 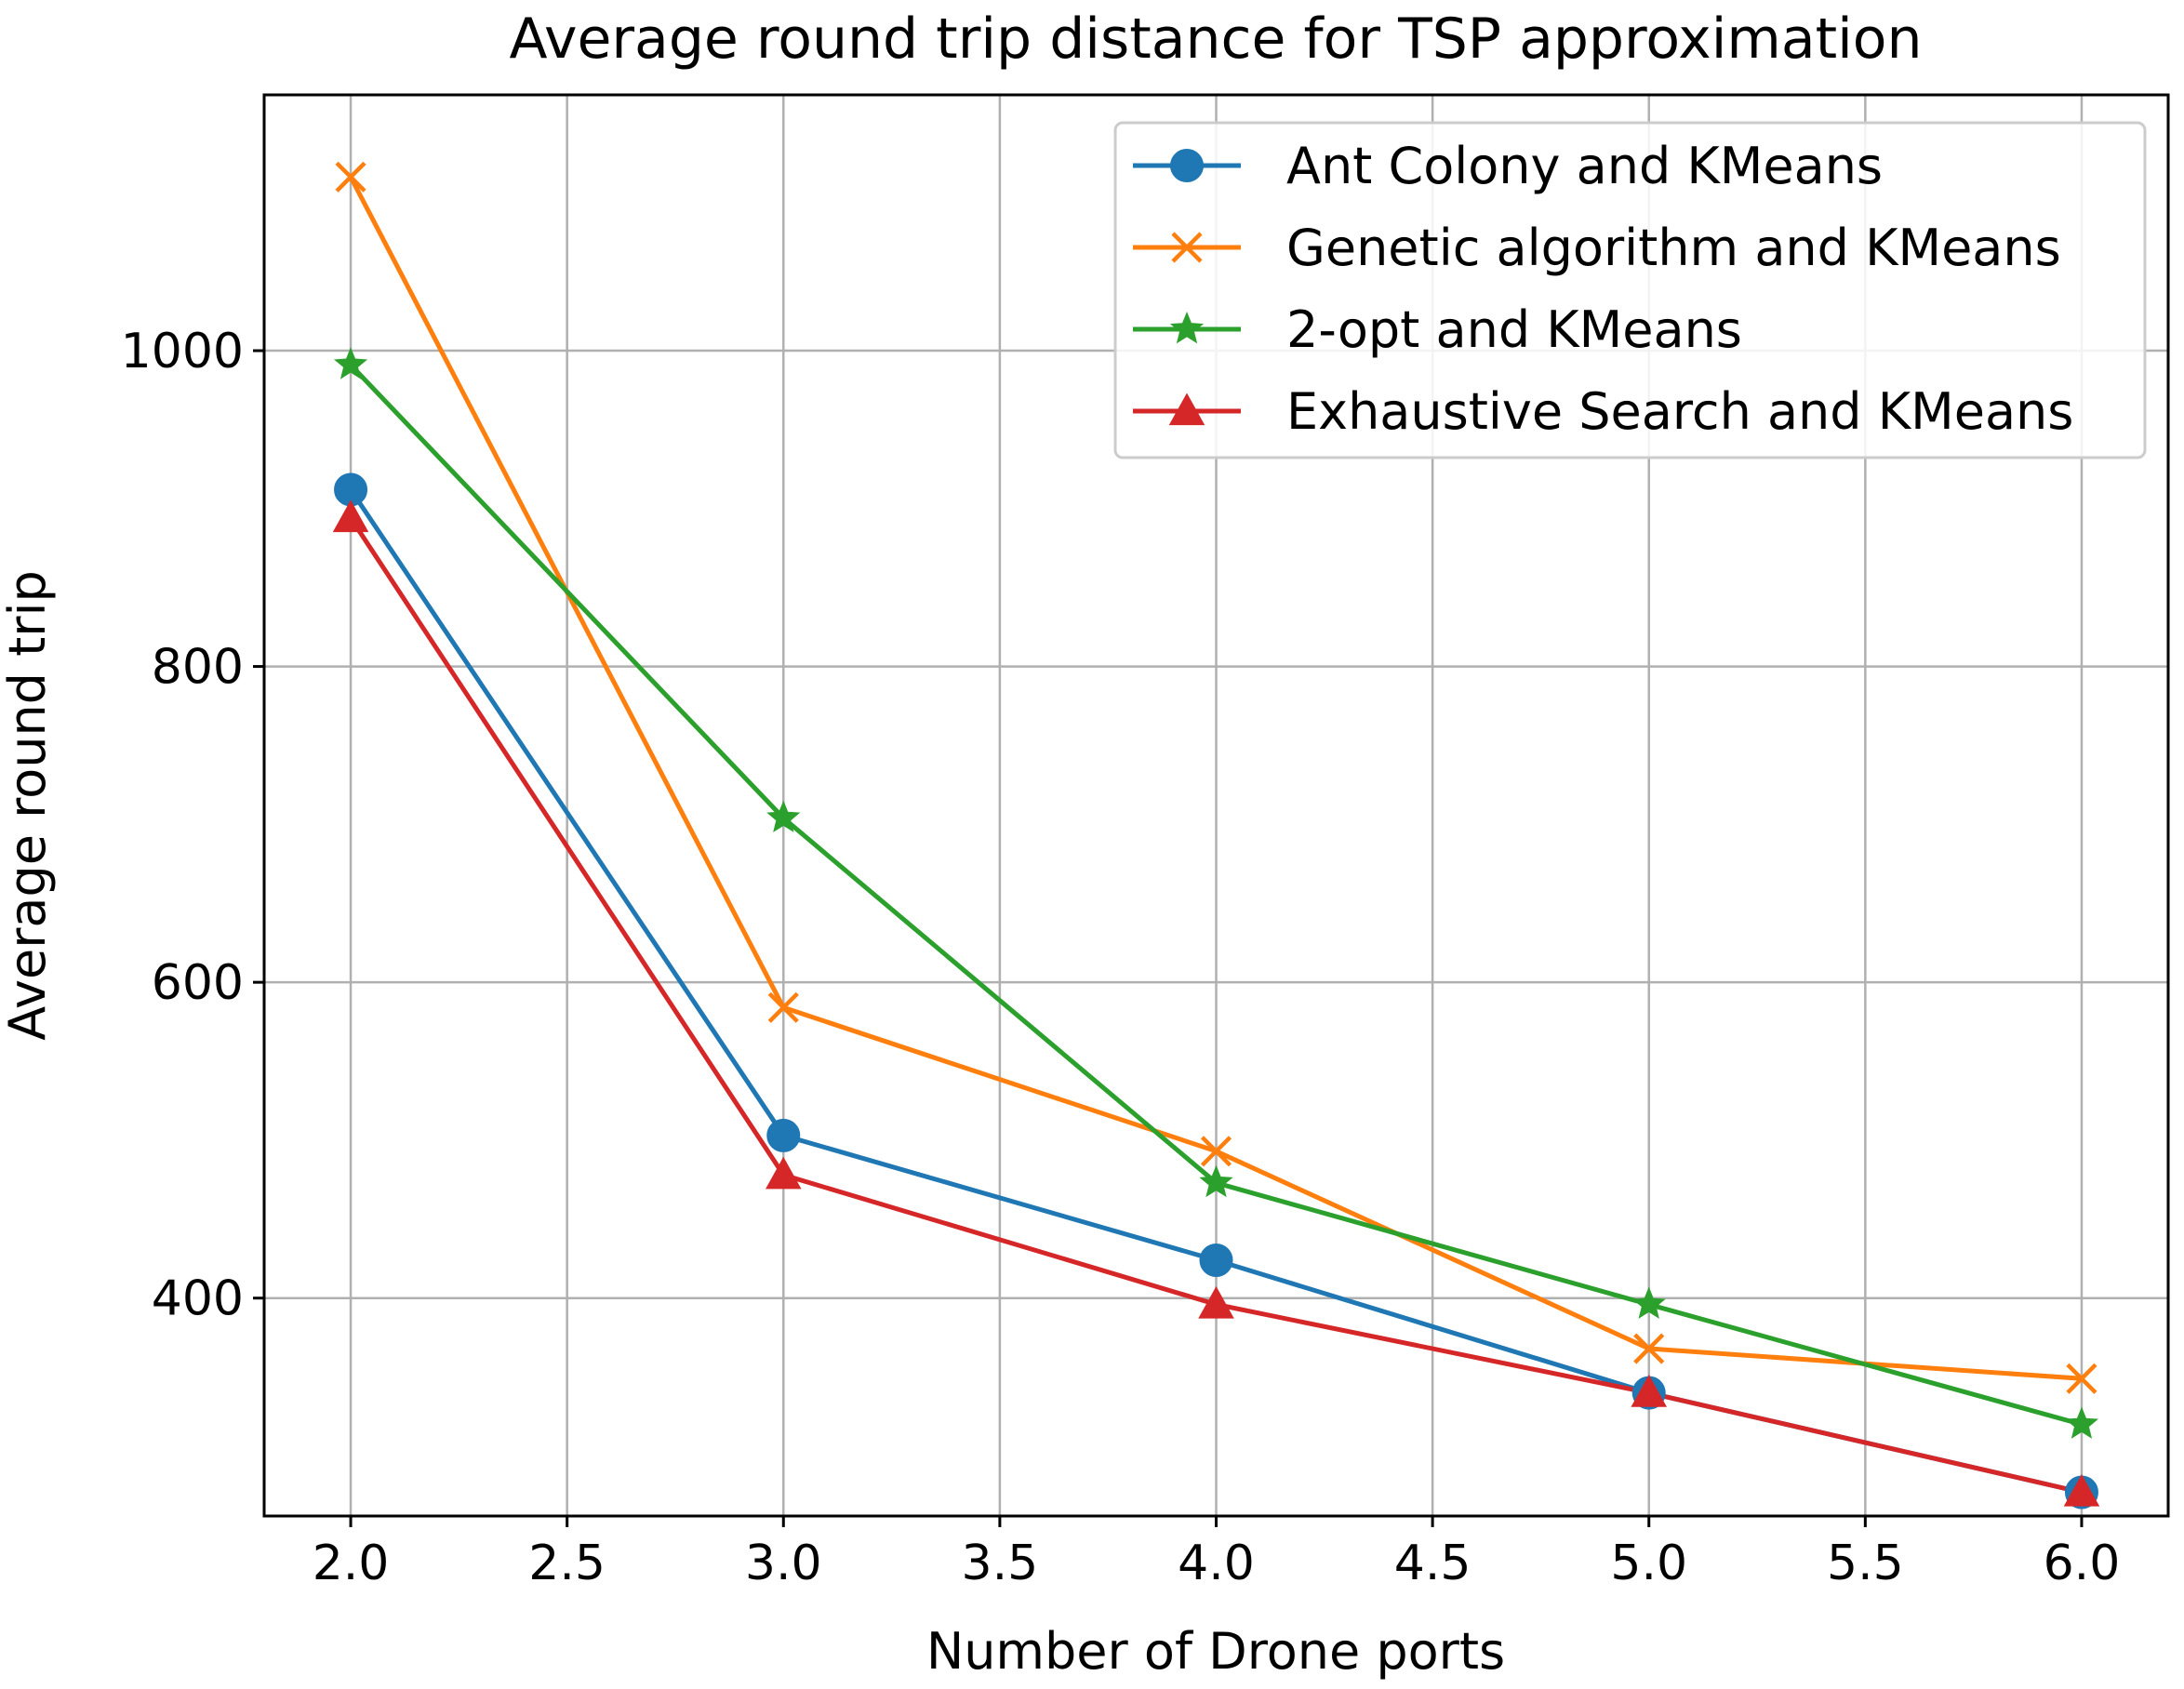 I want to click on y-tick-label: 800, so click(x=198, y=668).